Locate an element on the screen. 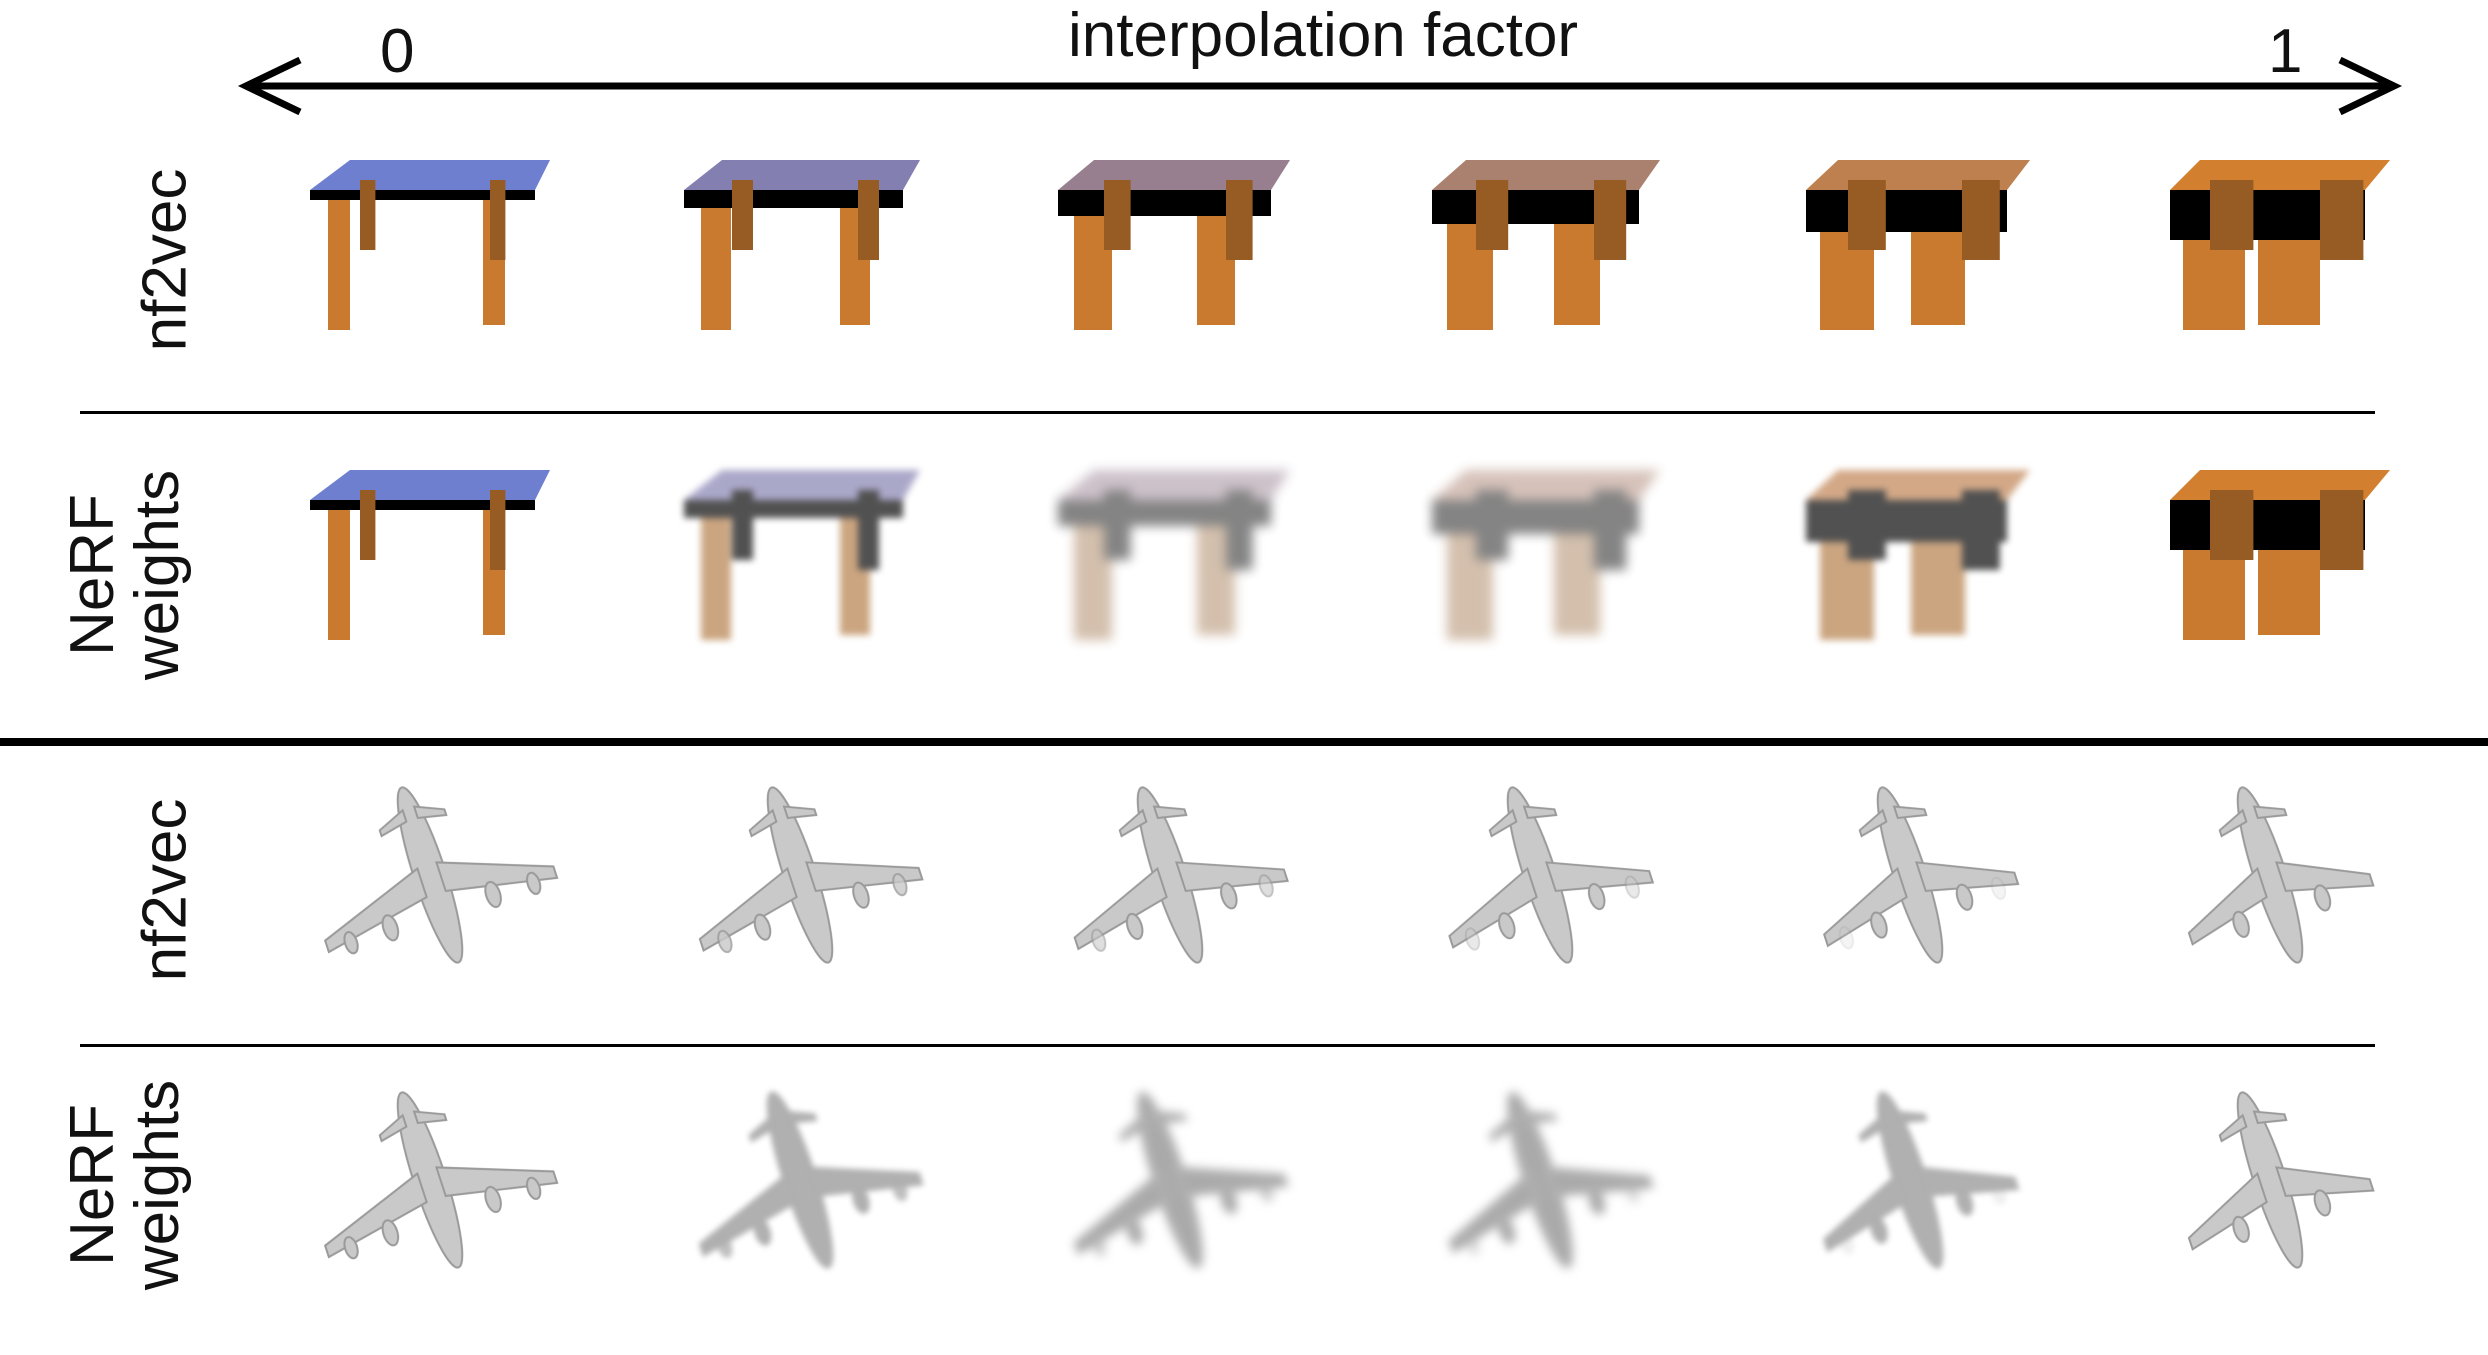 This screenshot has width=2488, height=1355. row-label-table-nf2vec: nf2vec is located at coordinates (165, 260).